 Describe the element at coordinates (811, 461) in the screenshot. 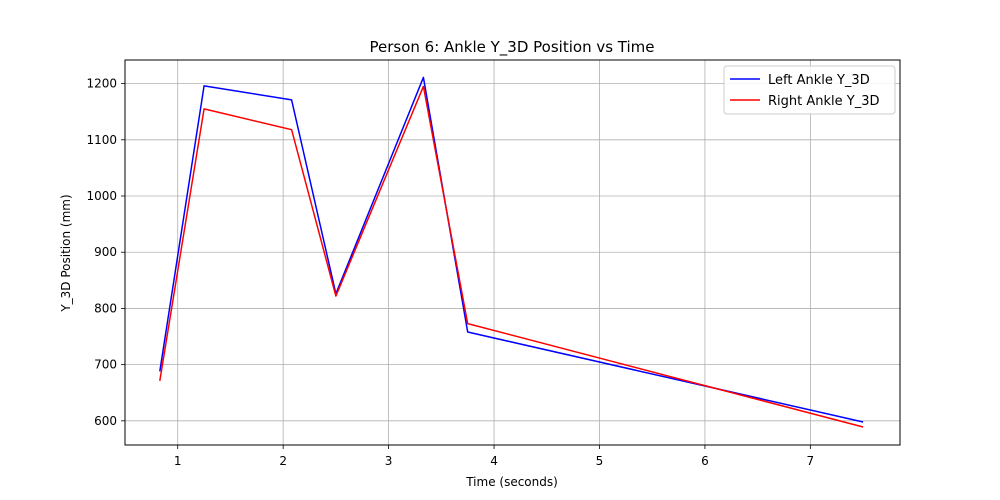

I see `x-tick-label: 7` at that location.